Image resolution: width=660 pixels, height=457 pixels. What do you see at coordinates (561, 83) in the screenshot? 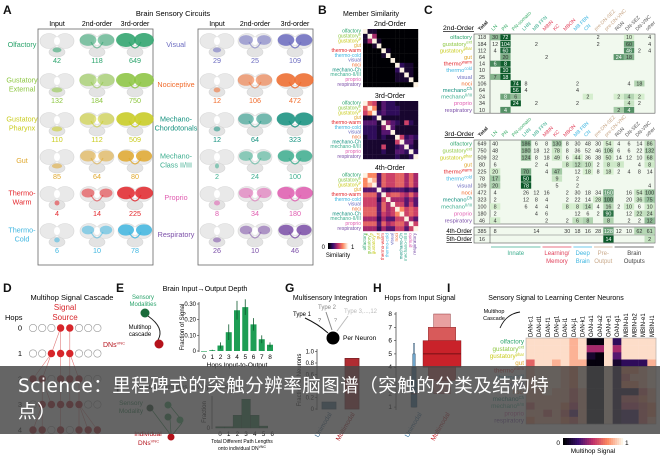
I see `table-row: 106 74 8 2 4 18` at bounding box center [561, 83].